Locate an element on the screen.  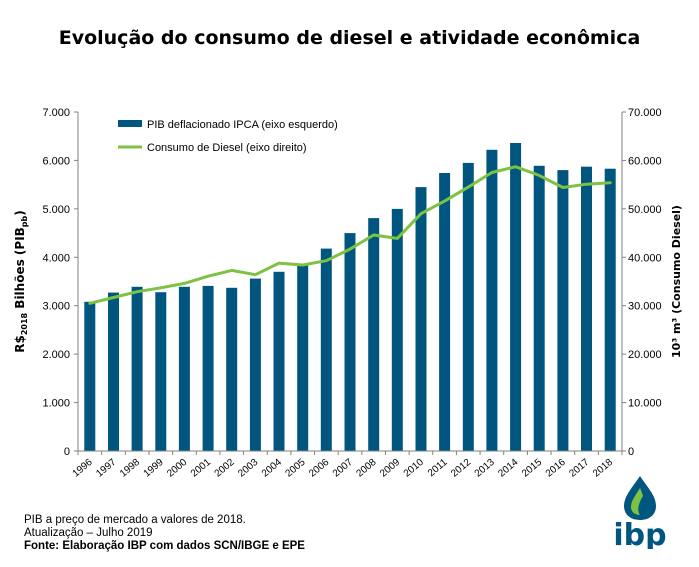
legend-label-diesel: Consumo de Diesel (eixo direito) is located at coordinates (227, 148).